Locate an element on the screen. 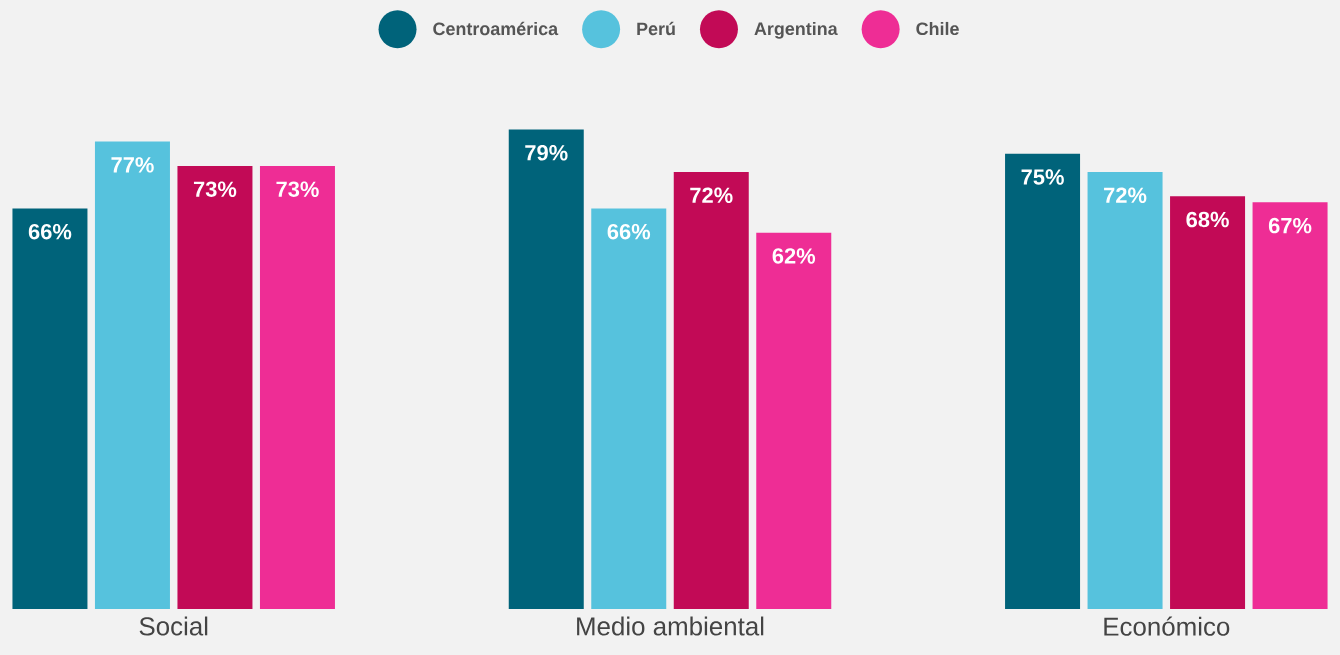 The image size is (1340, 655). data-label: 68% is located at coordinates (1207, 219).